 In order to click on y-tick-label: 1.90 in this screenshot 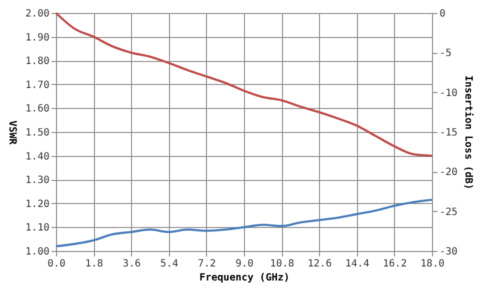, I will do `click(37, 38)`.